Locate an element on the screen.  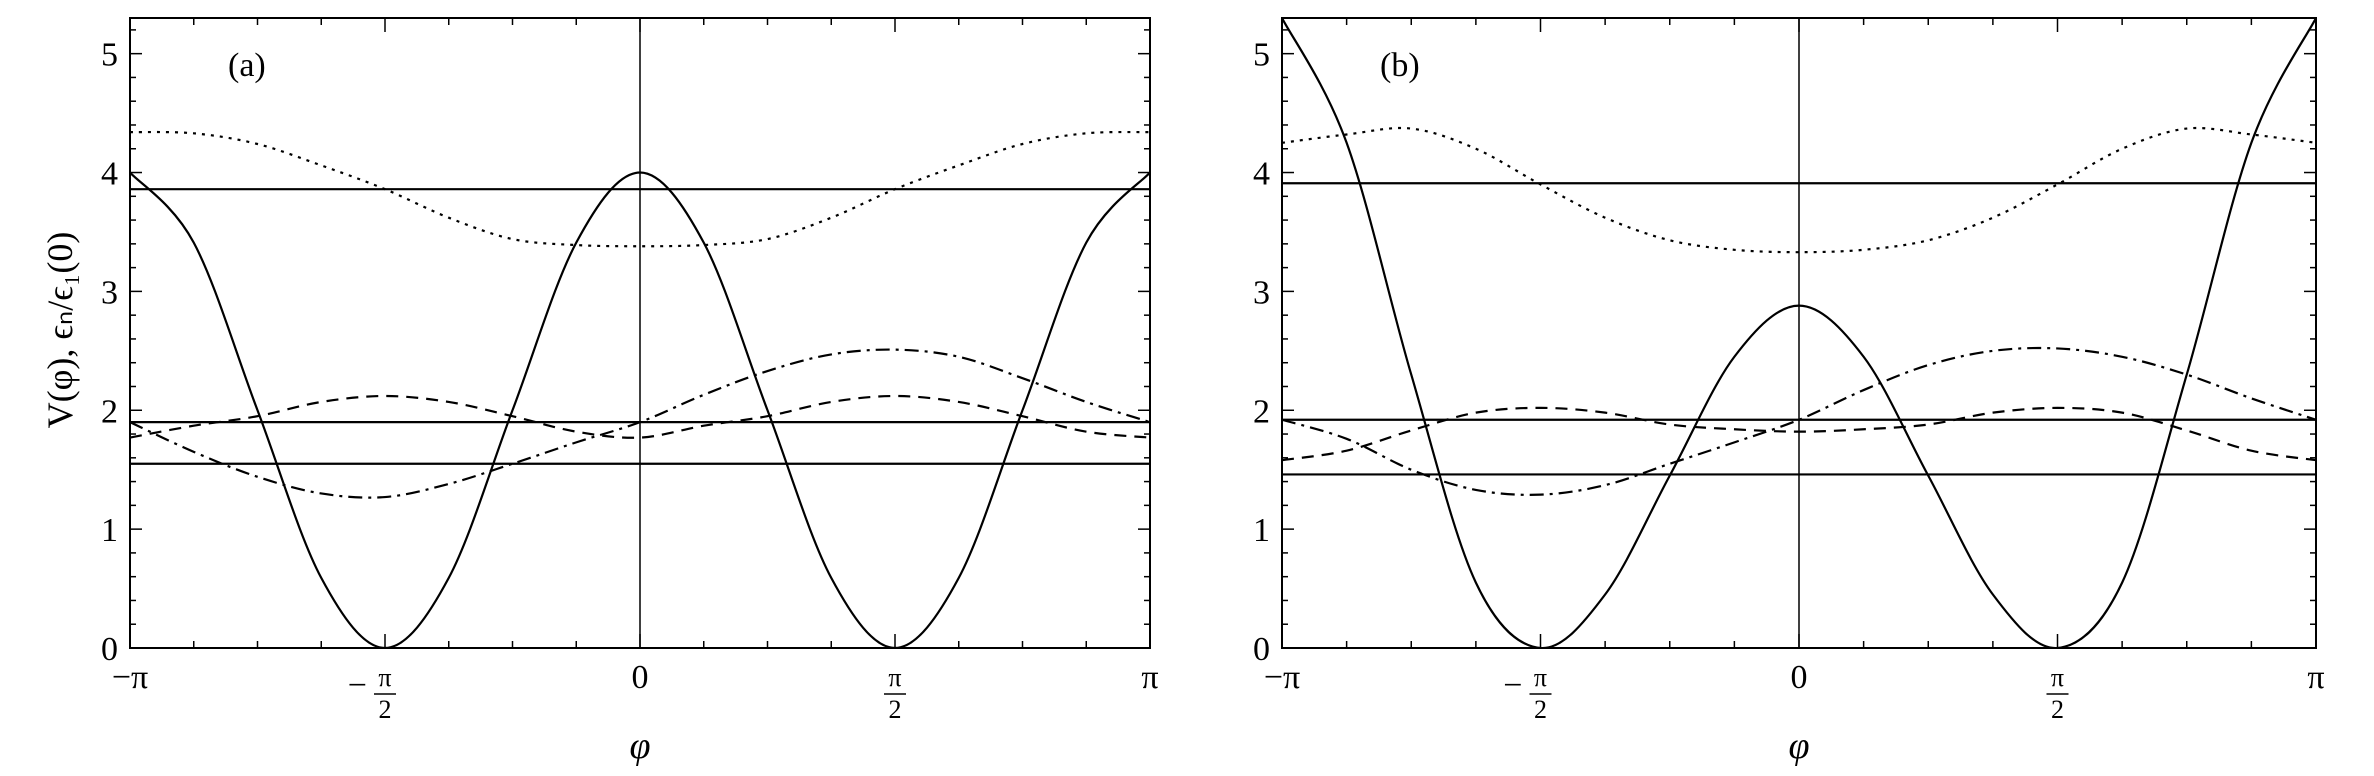
series-dotted-line is located at coordinates (1799, 190).